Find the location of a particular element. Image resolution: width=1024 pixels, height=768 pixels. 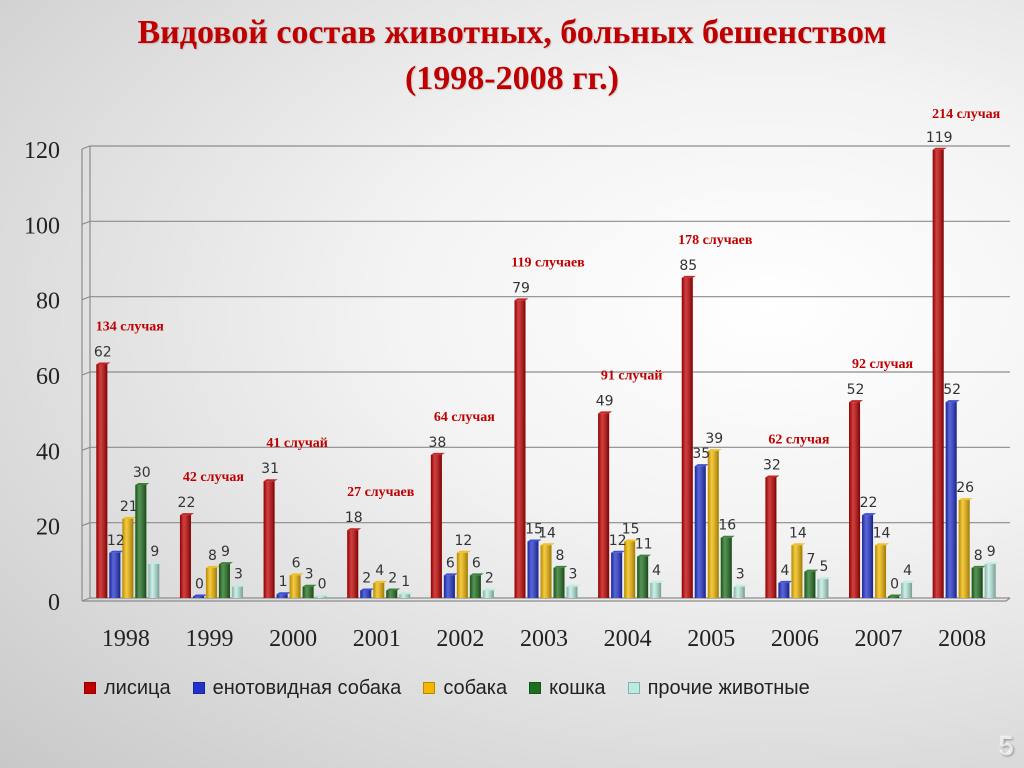

data-label: 52 is located at coordinates (856, 390).